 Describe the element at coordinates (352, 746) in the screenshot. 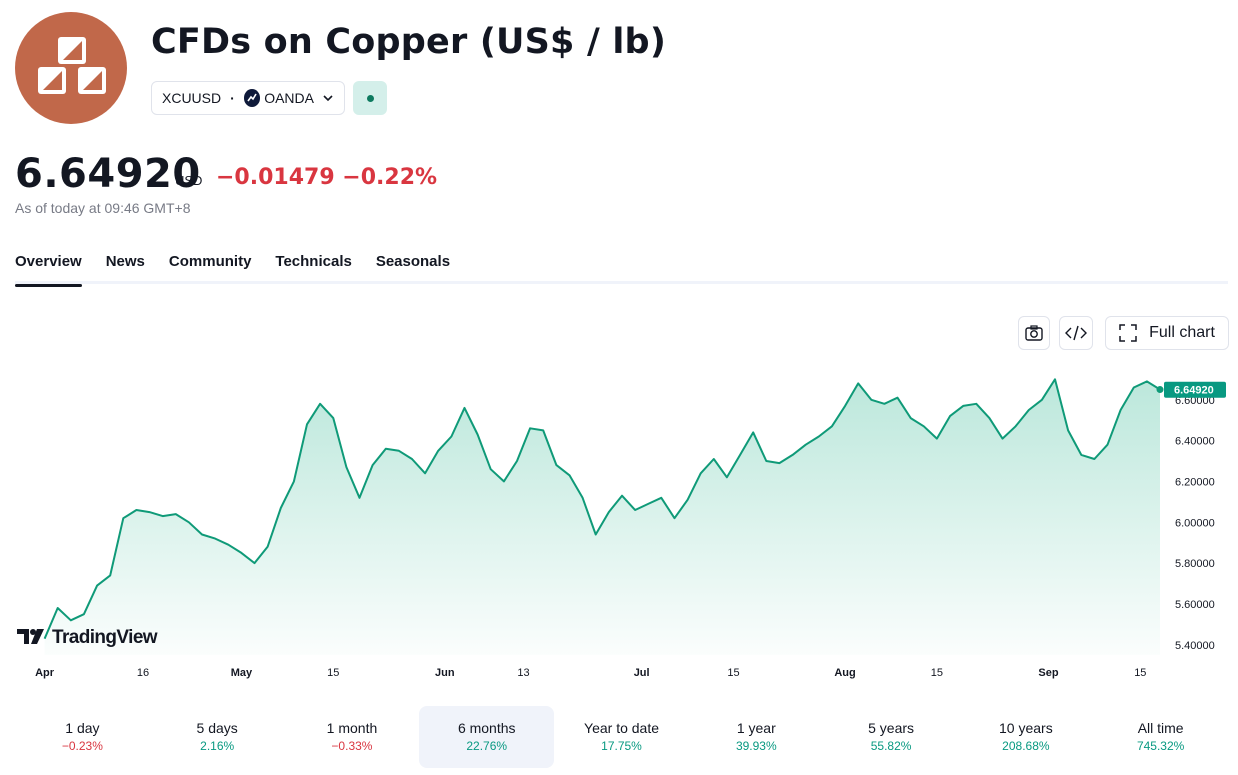

I see `period-change: −0.33%` at that location.